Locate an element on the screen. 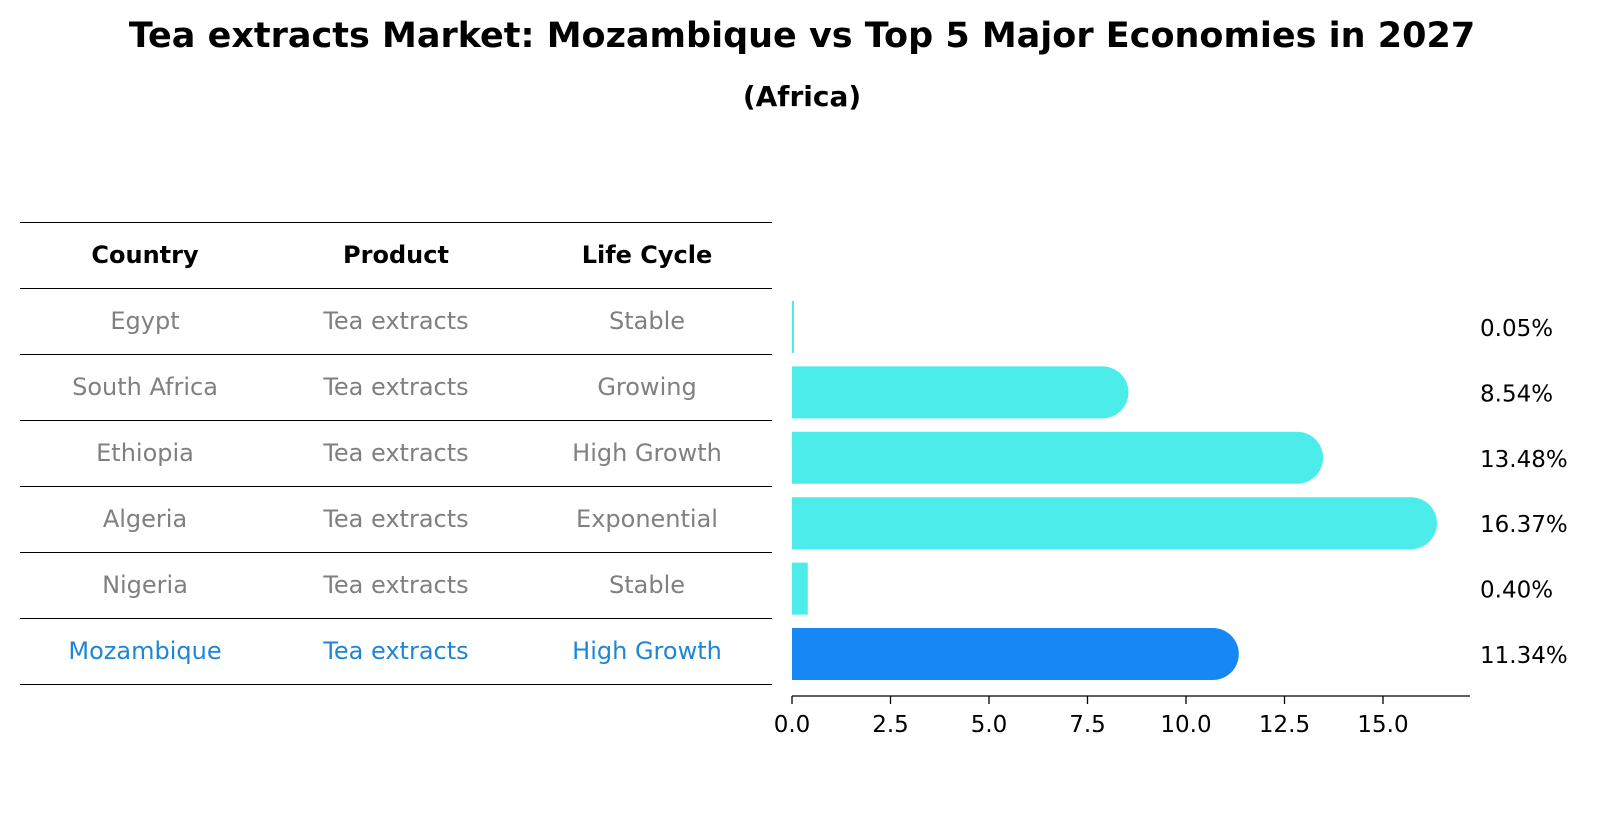 This screenshot has height=823, width=1604. x-tick-label: 0.0 is located at coordinates (792, 725).